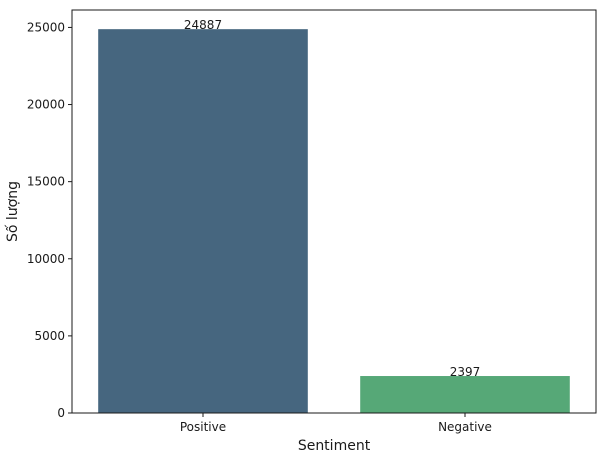 The image size is (598, 461). I want to click on y-tick-label: 10000, so click(46, 259).